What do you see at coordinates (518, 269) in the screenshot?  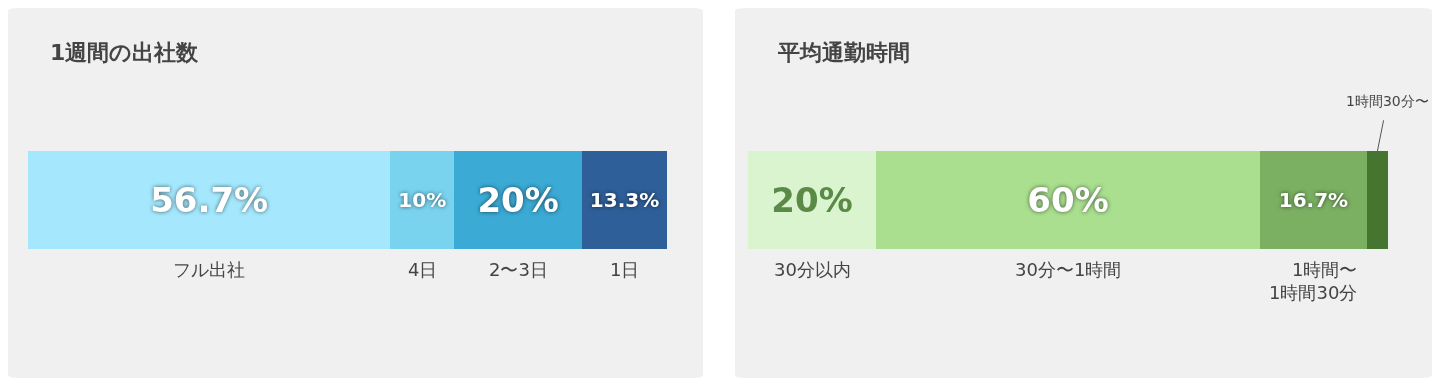 I see `series-label: 2〜3日` at bounding box center [518, 269].